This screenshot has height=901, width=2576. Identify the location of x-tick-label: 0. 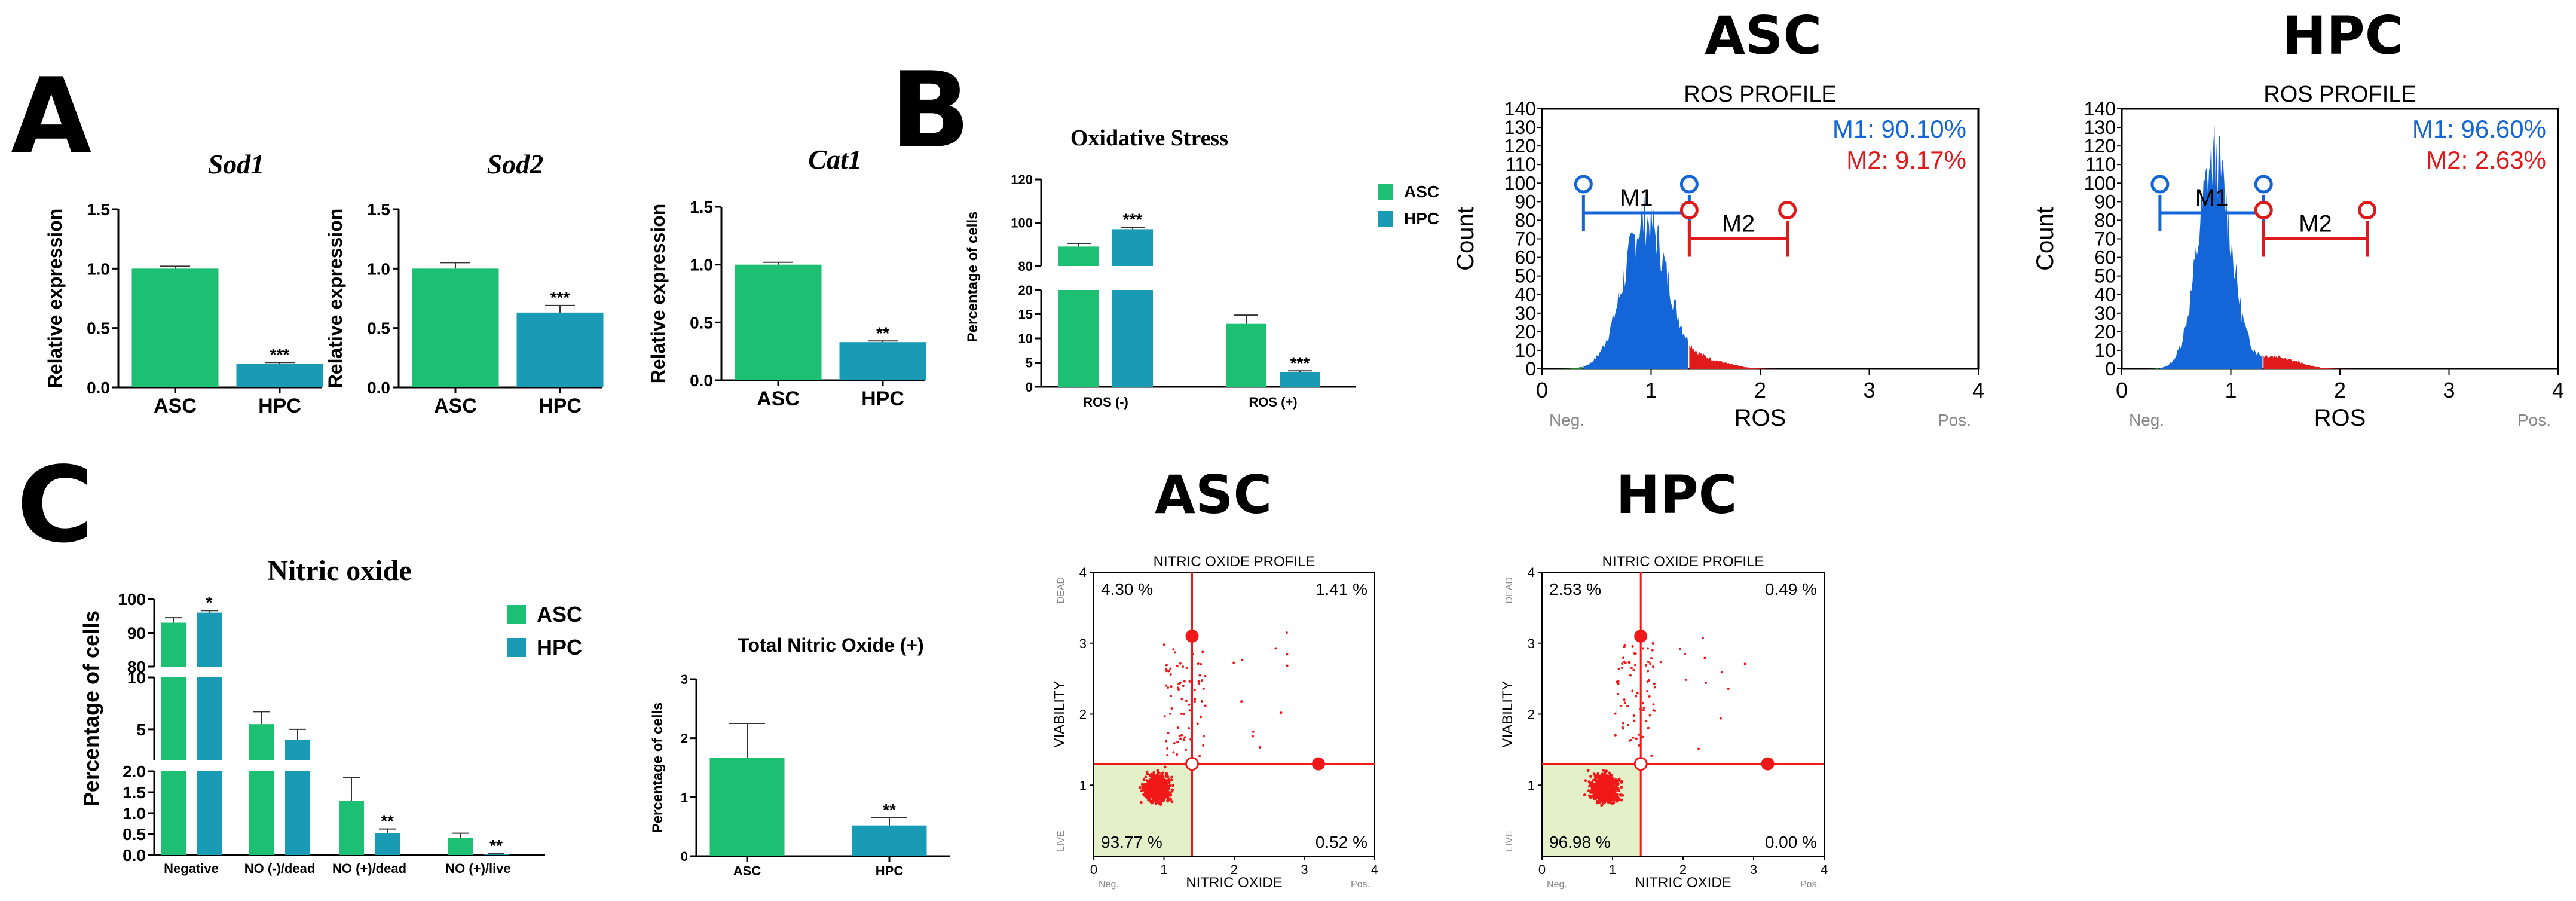
(1542, 869).